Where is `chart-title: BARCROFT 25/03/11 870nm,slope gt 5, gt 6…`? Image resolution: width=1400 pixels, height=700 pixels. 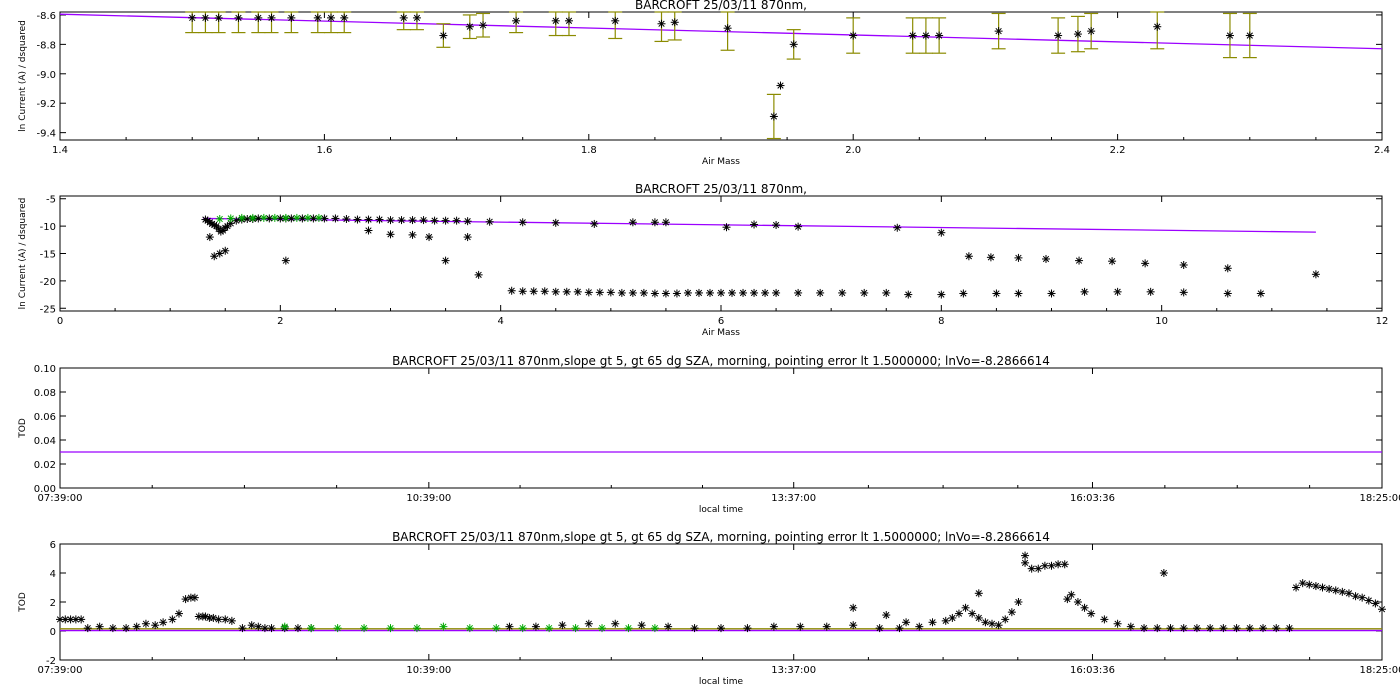 chart-title: BARCROFT 25/03/11 870nm,slope gt 5, gt 6… is located at coordinates (721, 537).